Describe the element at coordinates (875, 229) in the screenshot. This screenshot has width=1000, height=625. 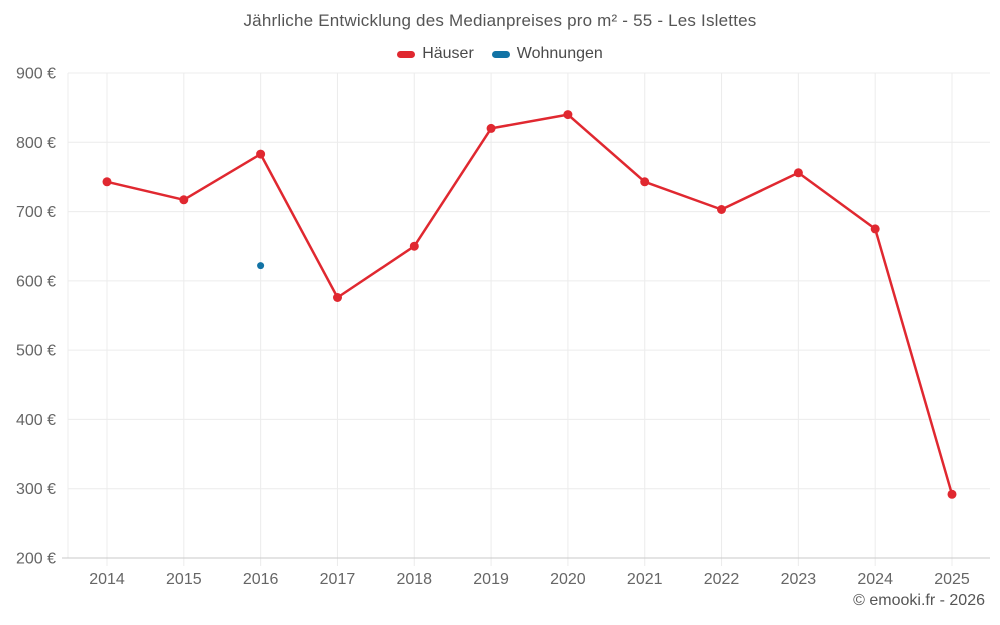
I see `data-point-0-2024` at that location.